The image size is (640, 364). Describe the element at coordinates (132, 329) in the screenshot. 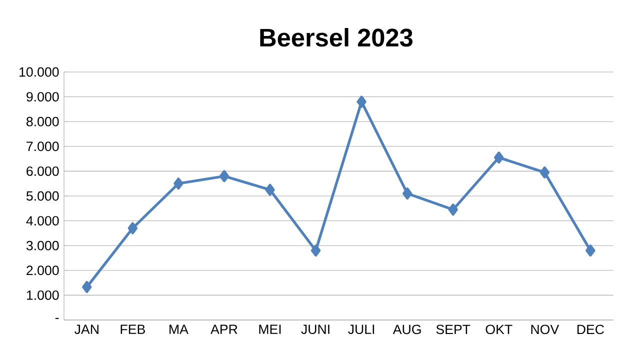

I see `x-tick-label: FEB` at that location.